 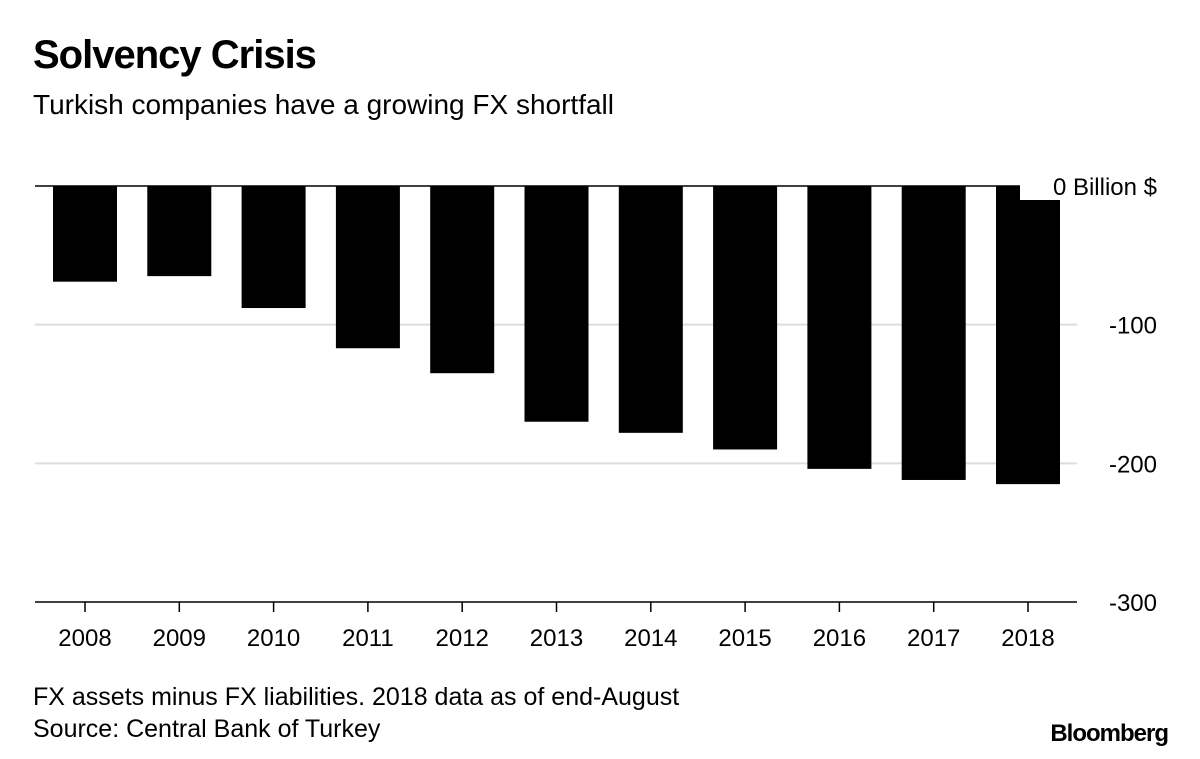 I want to click on bar-2015, so click(x=745, y=318).